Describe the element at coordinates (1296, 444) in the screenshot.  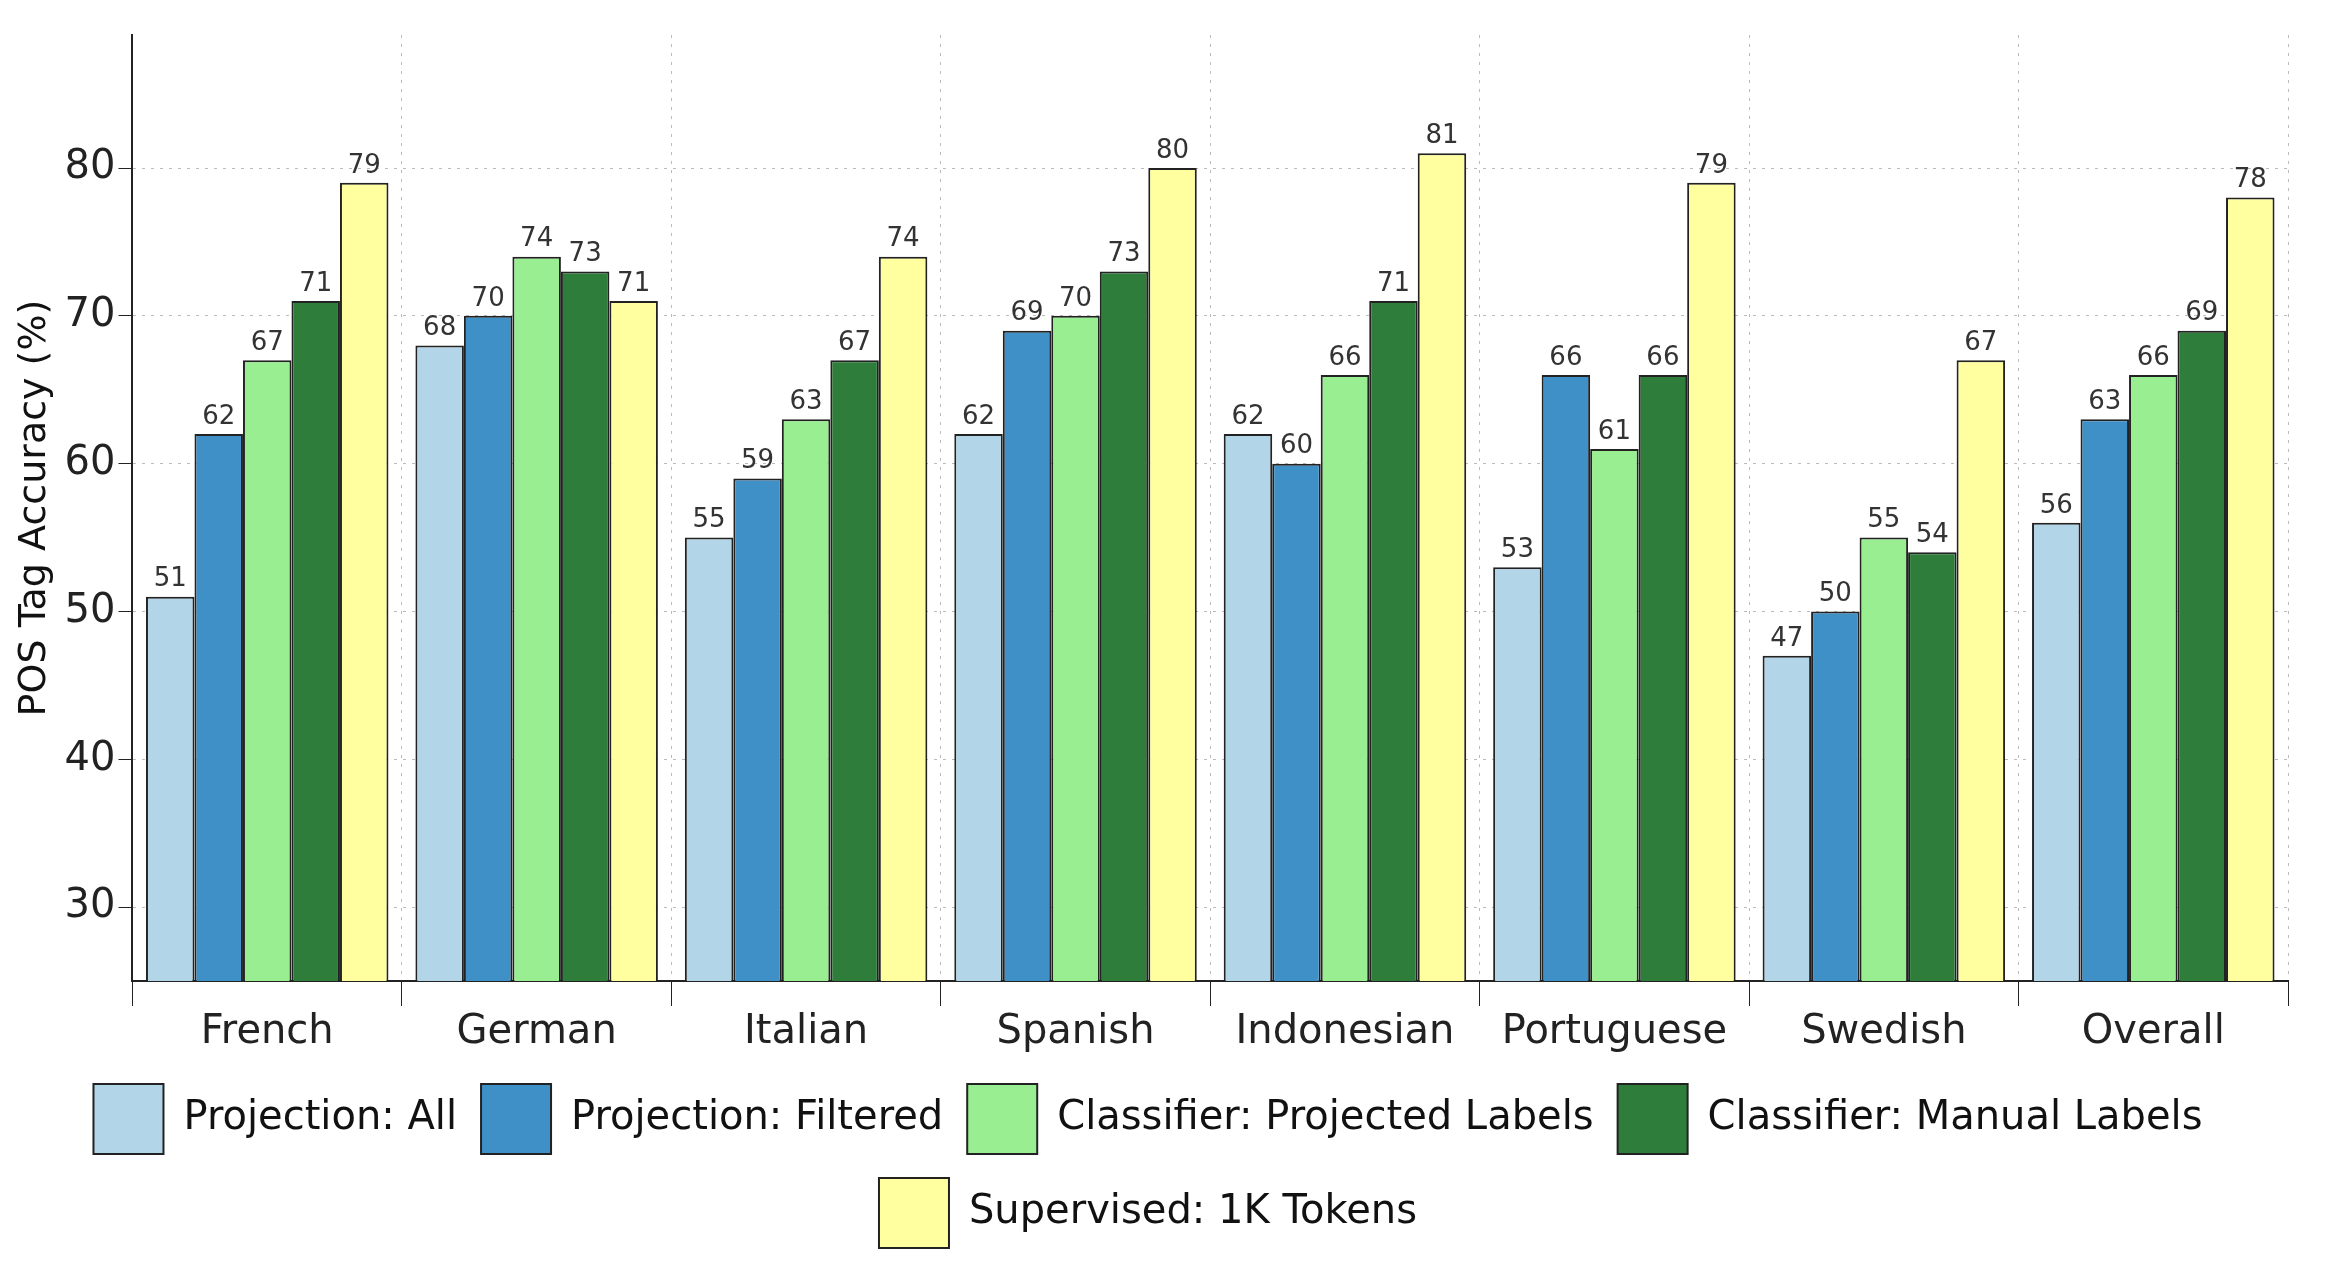
I see `data-label: 60` at that location.